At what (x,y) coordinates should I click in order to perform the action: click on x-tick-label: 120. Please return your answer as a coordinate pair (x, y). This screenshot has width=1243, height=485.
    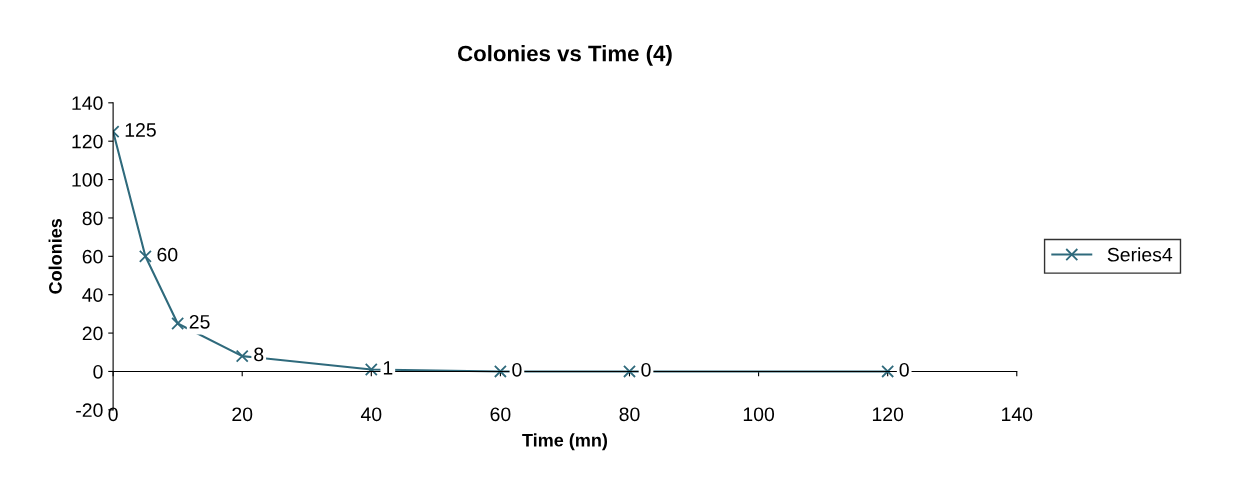
    Looking at the image, I should click on (888, 414).